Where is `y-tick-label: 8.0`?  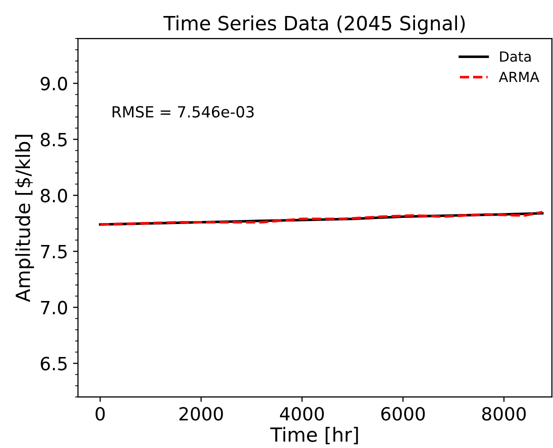
y-tick-label: 8.0 is located at coordinates (54, 195).